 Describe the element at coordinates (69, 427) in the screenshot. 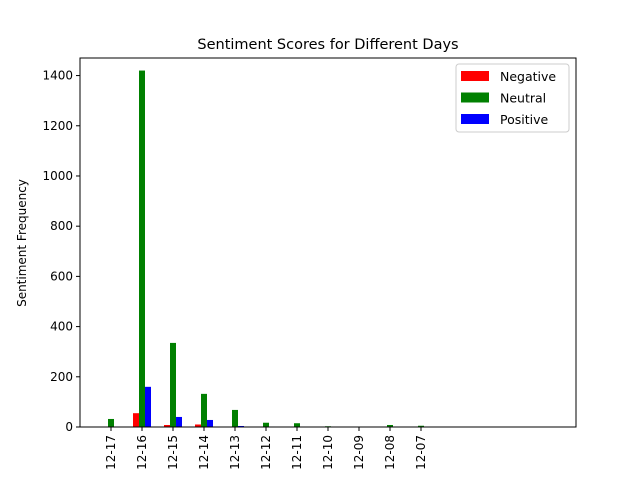

I see `y-tick-label: 0` at that location.